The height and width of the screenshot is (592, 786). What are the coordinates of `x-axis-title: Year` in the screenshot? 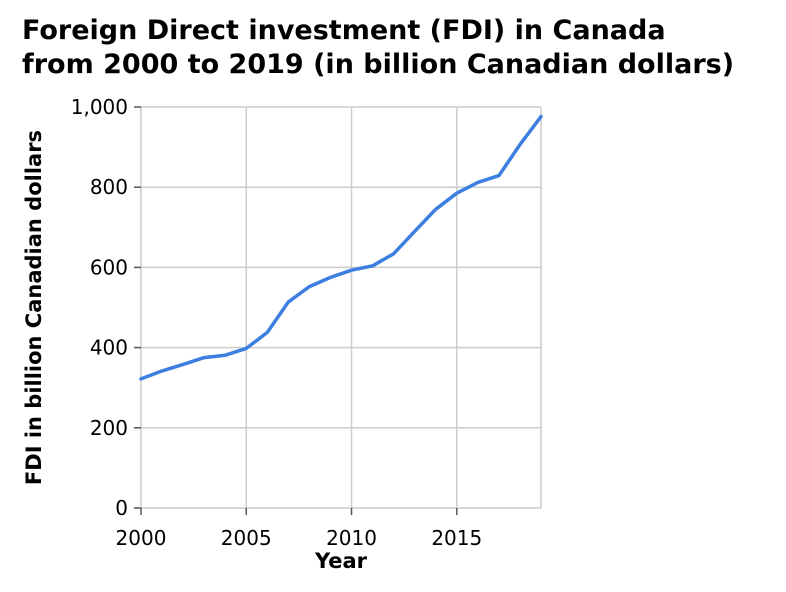 It's located at (341, 561).